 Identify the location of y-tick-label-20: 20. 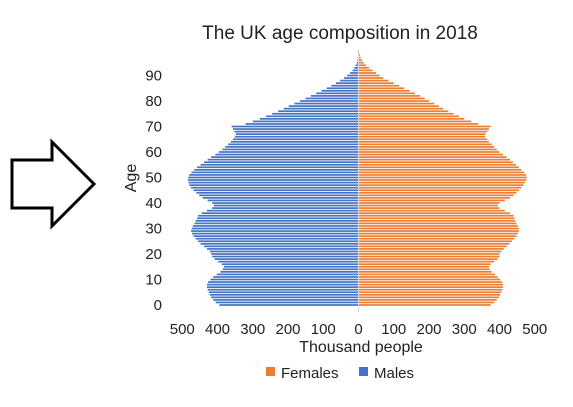
(153, 254).